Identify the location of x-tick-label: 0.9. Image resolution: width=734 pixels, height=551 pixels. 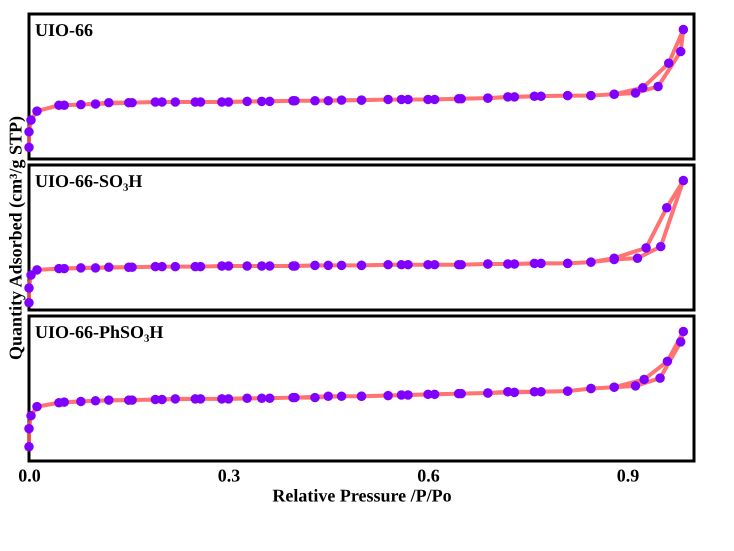
(628, 476).